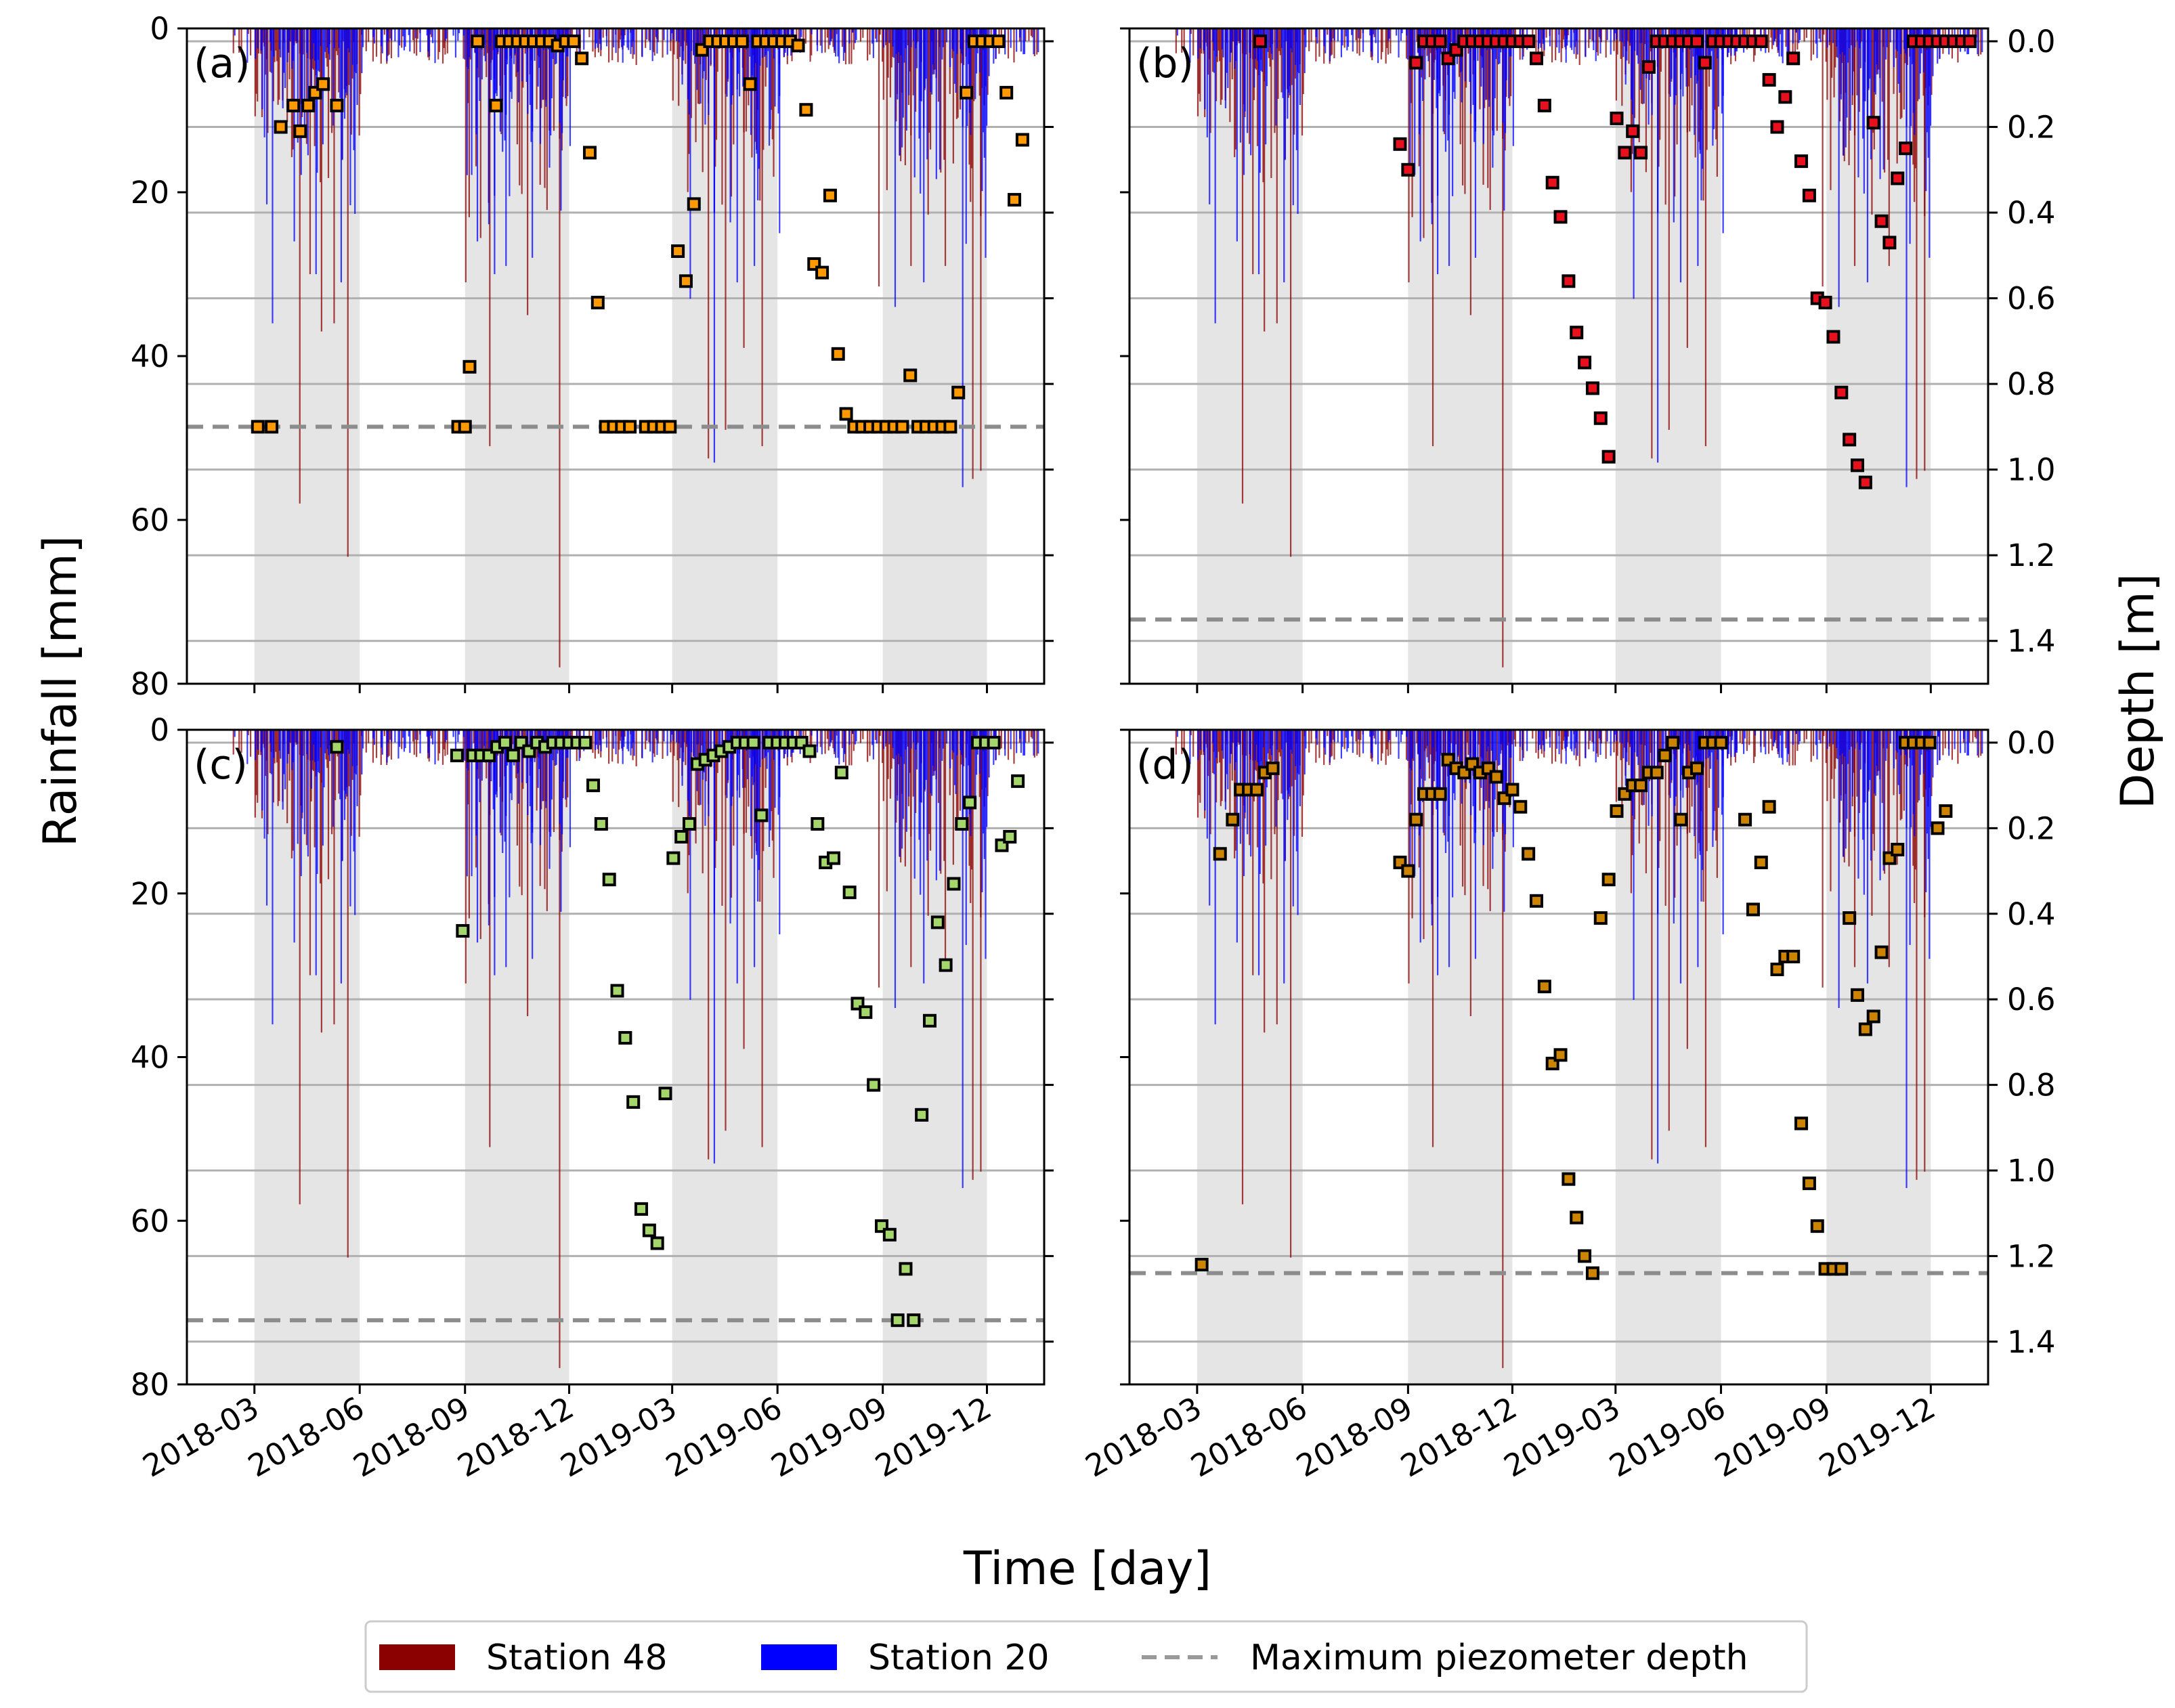 This screenshot has height=1708, width=2175. What do you see at coordinates (150, 894) in the screenshot?
I see `rainfall-tick-label: 20` at bounding box center [150, 894].